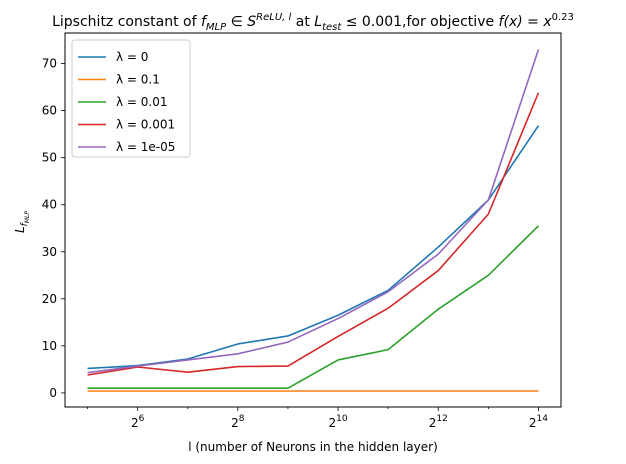  What do you see at coordinates (132, 57) in the screenshot?
I see `legend-label-0: λ = 0` at bounding box center [132, 57].